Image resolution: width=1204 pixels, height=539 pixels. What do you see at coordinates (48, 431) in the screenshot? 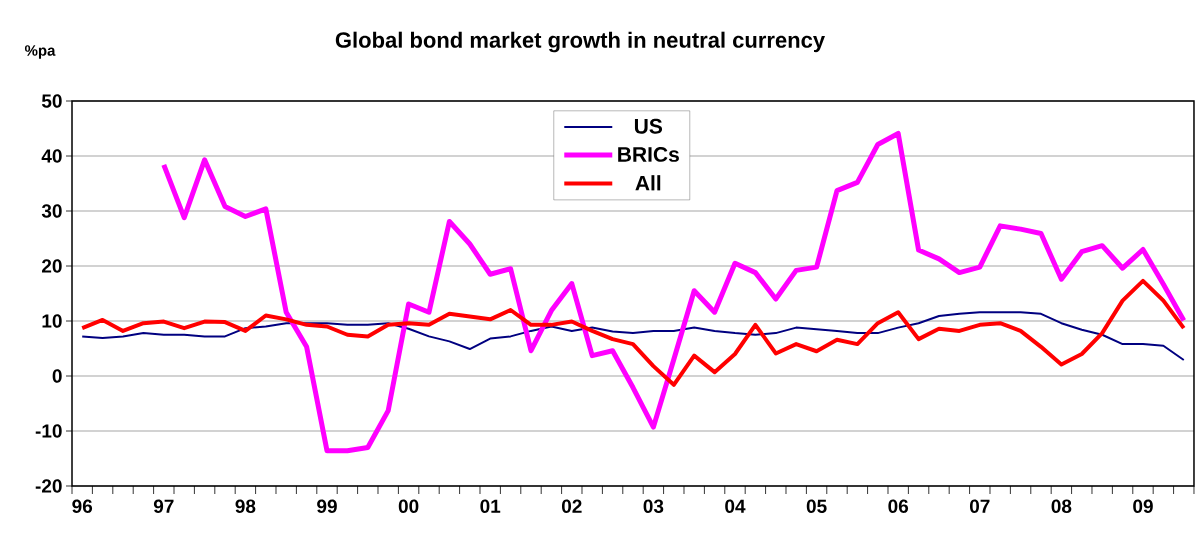
I see `y-tick-label: -10` at bounding box center [48, 431].